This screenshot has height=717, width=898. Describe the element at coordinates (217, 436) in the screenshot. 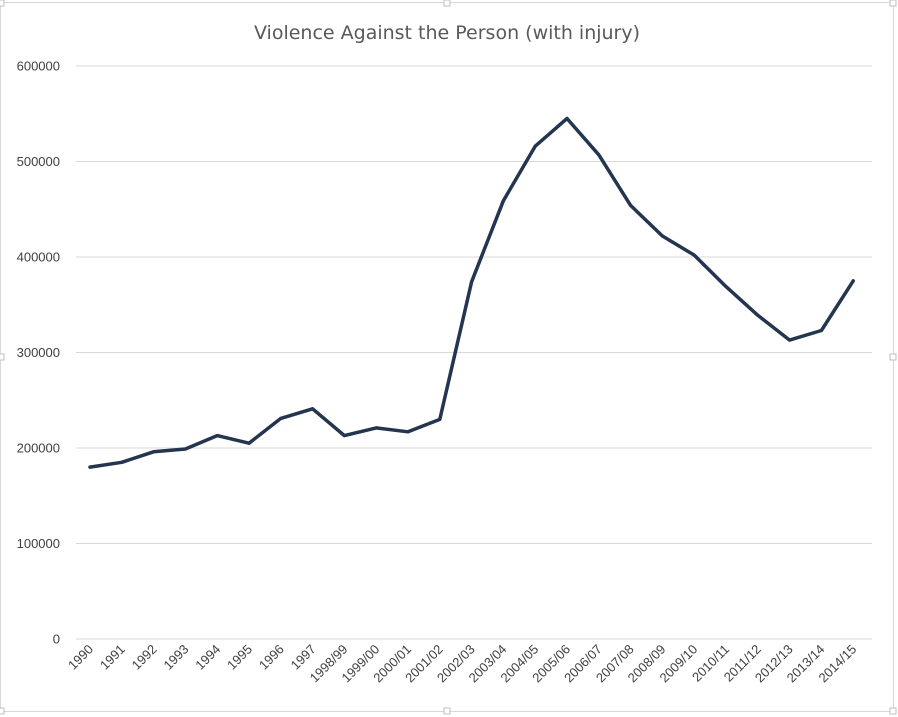

I see `data-point-1994` at that location.